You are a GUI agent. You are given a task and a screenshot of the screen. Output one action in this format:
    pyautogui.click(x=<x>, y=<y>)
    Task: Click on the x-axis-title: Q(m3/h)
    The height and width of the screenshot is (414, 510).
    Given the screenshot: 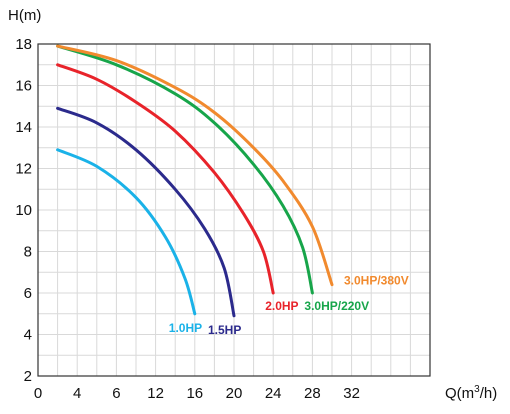 What is the action you would take?
    pyautogui.click(x=471, y=393)
    